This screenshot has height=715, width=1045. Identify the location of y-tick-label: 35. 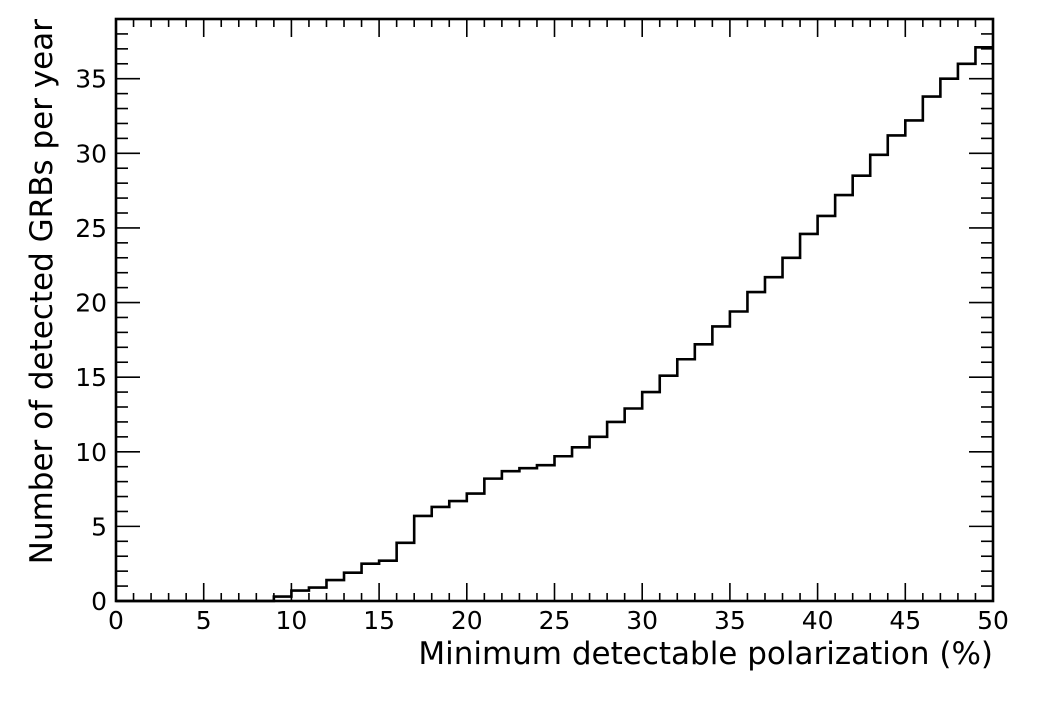
(91, 79).